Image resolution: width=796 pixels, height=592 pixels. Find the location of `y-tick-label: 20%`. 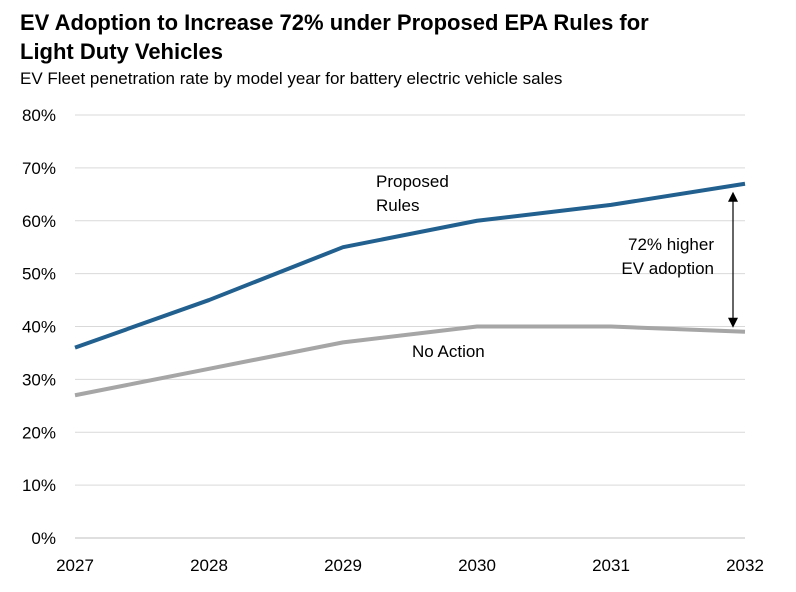

y-tick-label: 20% is located at coordinates (39, 432).